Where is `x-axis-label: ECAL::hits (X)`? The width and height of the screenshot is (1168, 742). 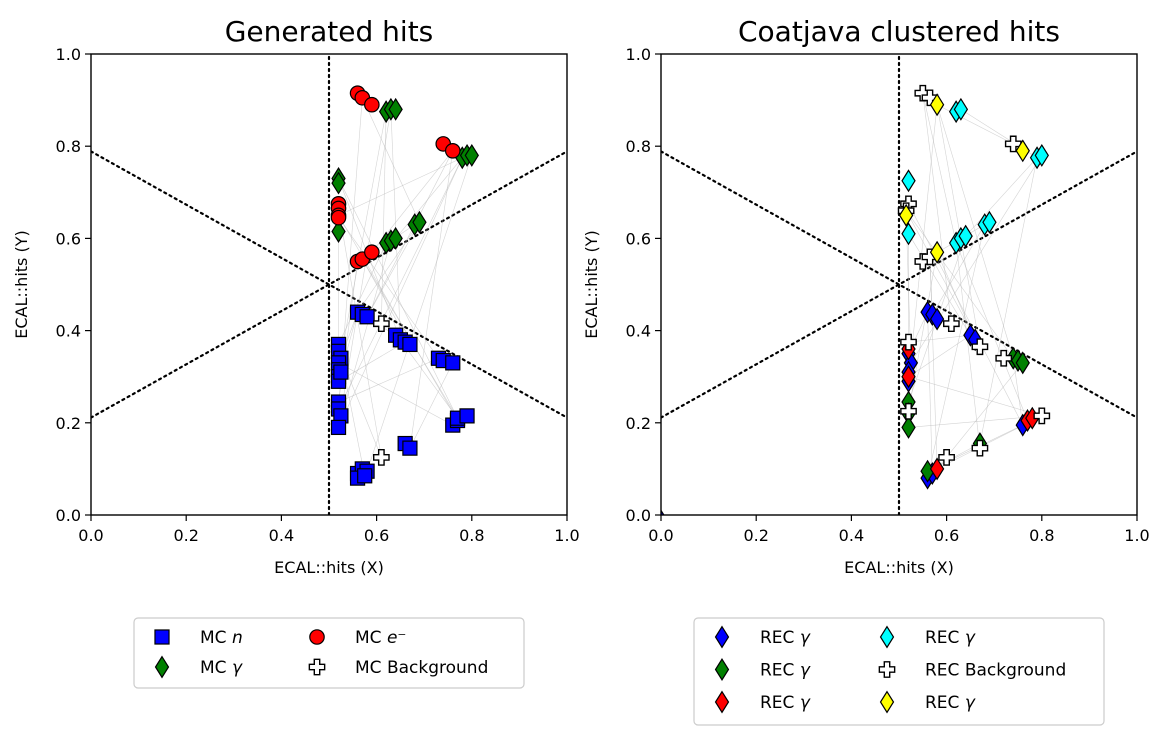 x-axis-label: ECAL::hits (X) is located at coordinates (899, 567).